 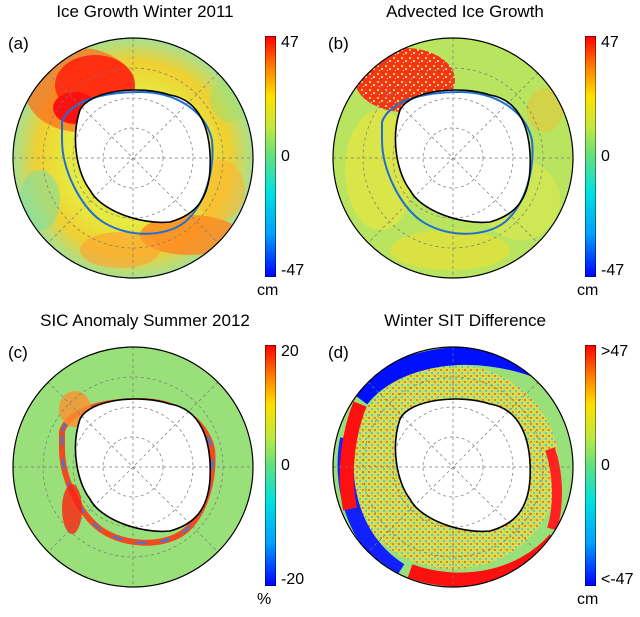 I want to click on colorbar-b-tick-bottom: -47, so click(x=613, y=270).